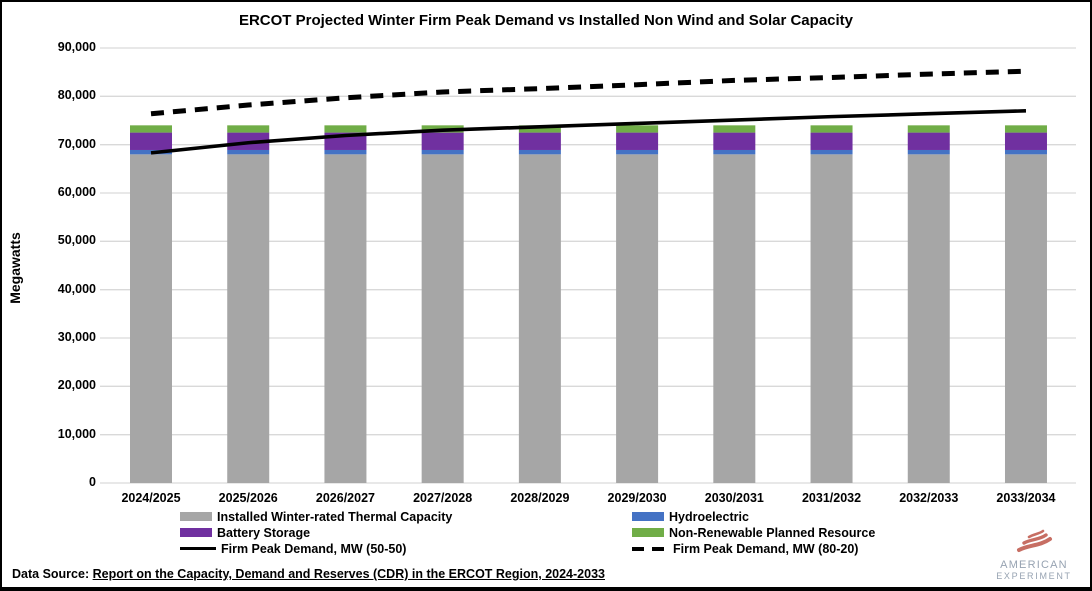 Image resolution: width=1092 pixels, height=591 pixels. What do you see at coordinates (766, 548) in the screenshot?
I see `legend-label: Firm Peak Demand, MW (80-20)` at bounding box center [766, 548].